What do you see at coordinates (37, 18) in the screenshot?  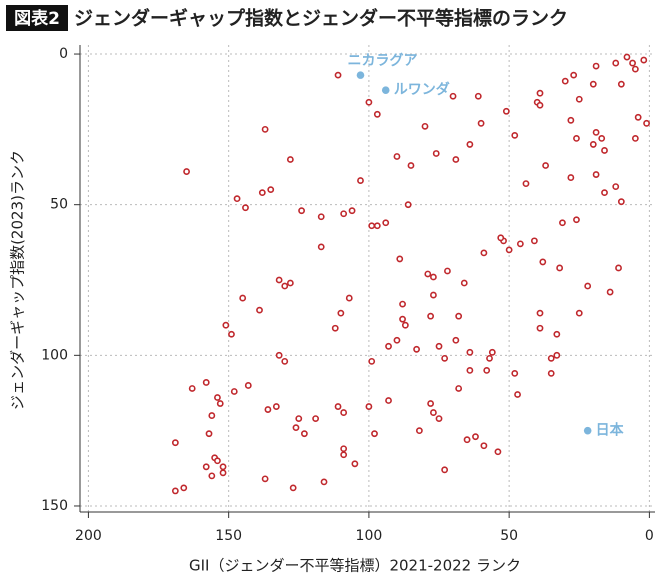 I see `figure-label: 図表2` at bounding box center [37, 18].